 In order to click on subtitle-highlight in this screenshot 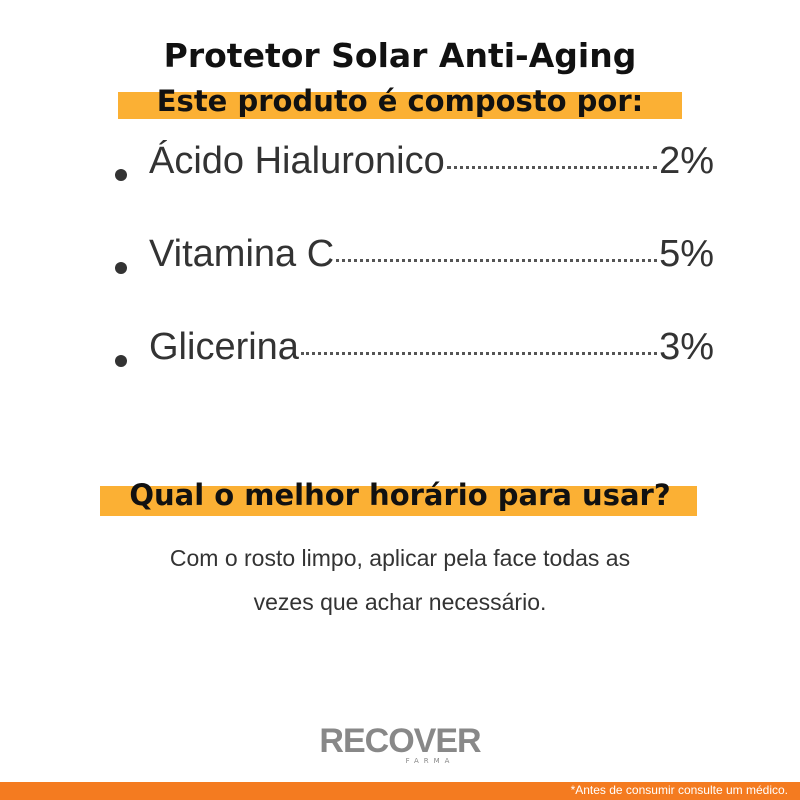, I will do `click(400, 105)`.